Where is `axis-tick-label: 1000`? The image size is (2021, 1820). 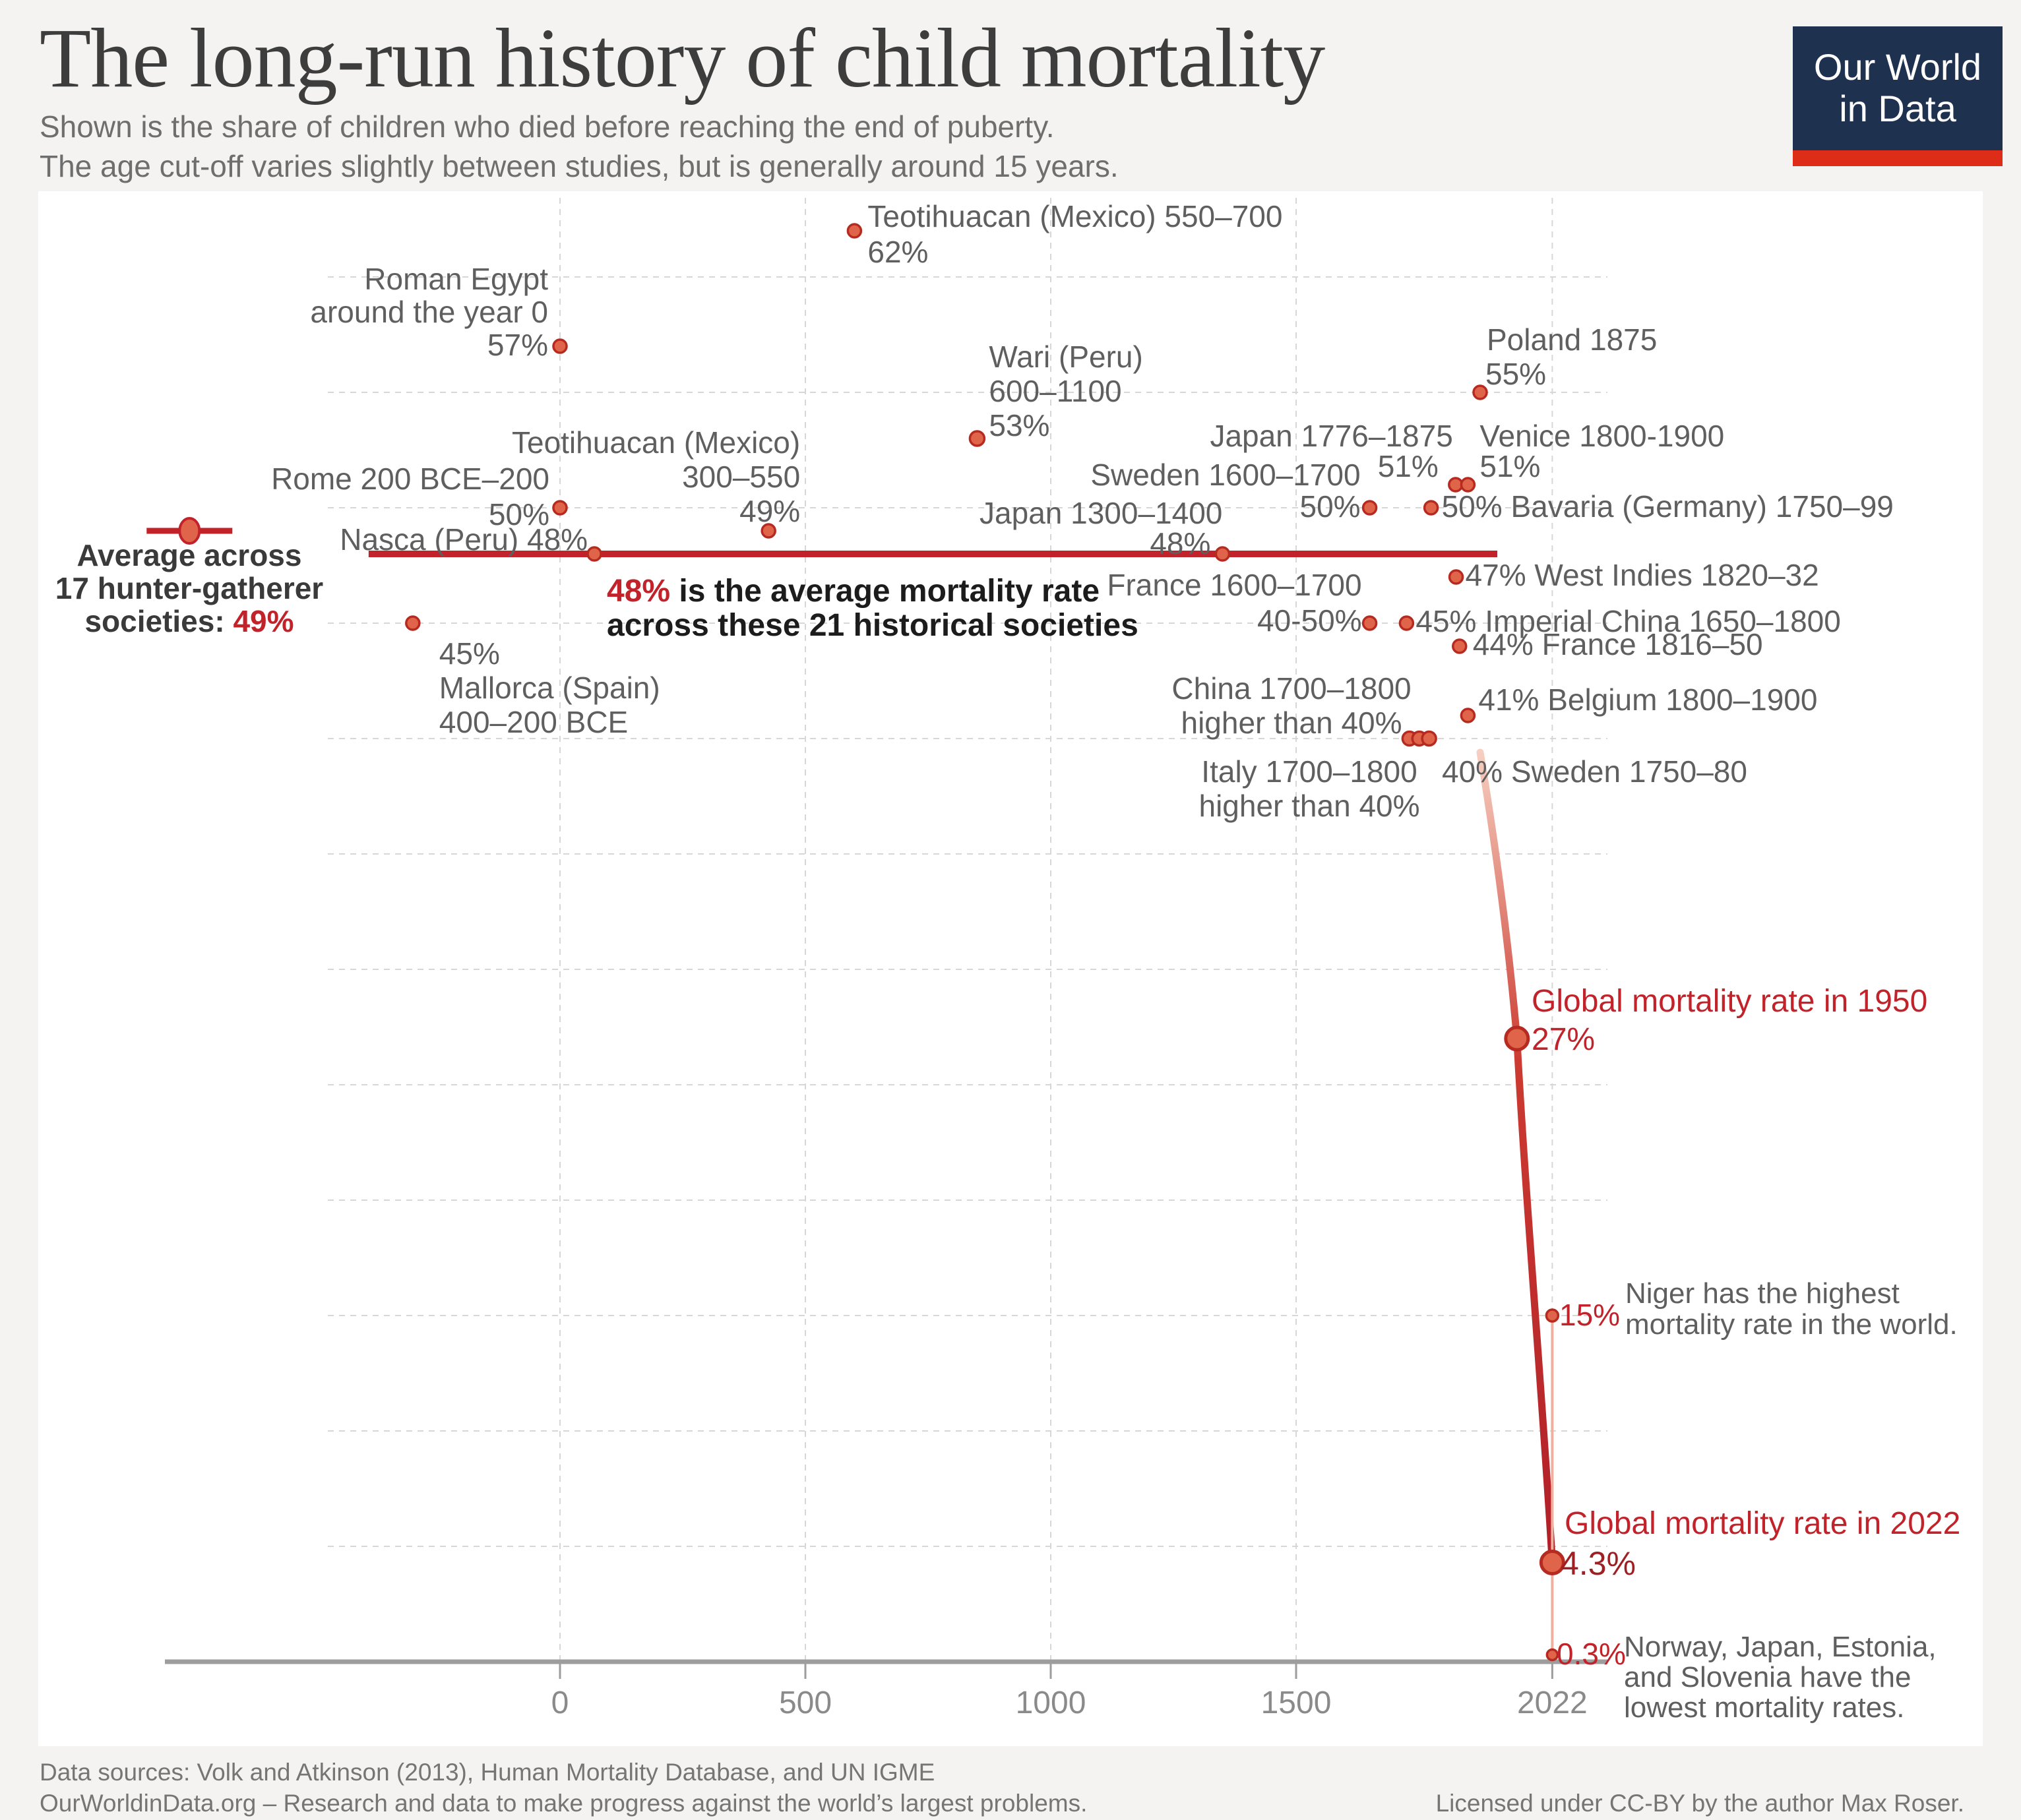 axis-tick-label: 1000 is located at coordinates (1051, 1702).